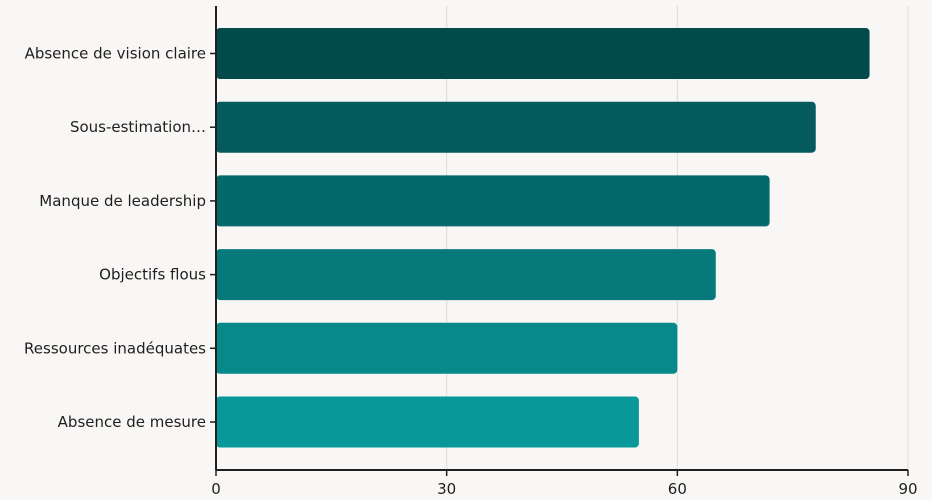 The image size is (932, 500). Describe the element at coordinates (677, 489) in the screenshot. I see `x-tick-label-60: 60` at that location.